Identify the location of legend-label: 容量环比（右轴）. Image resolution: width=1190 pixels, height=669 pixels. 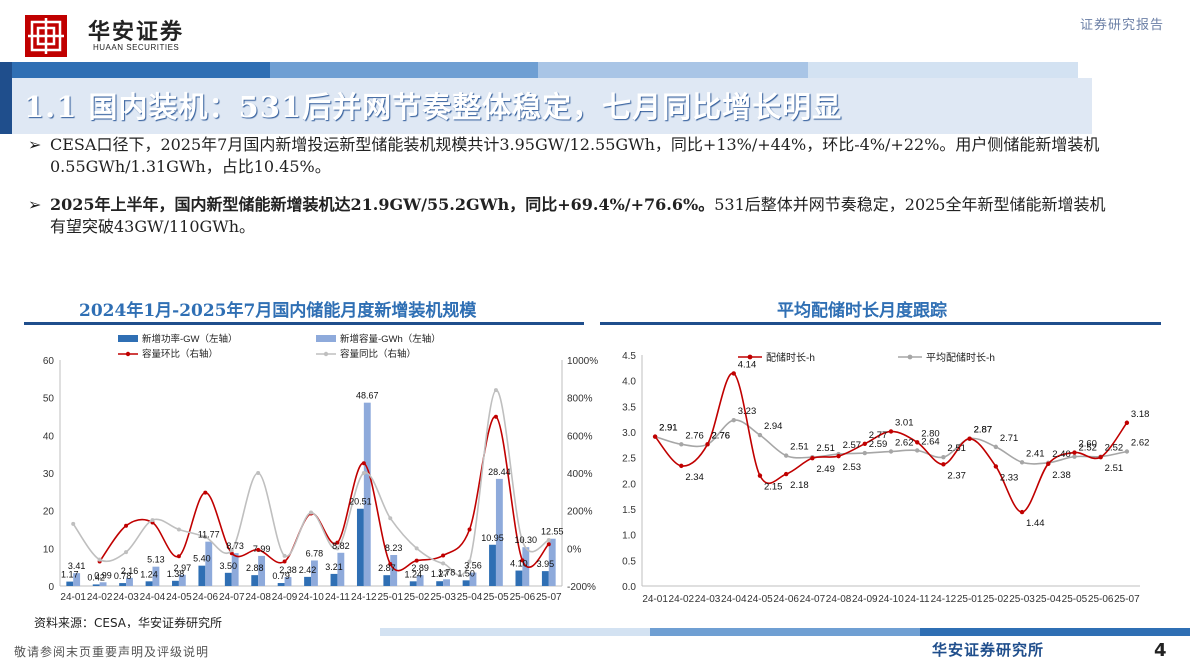
(180, 354).